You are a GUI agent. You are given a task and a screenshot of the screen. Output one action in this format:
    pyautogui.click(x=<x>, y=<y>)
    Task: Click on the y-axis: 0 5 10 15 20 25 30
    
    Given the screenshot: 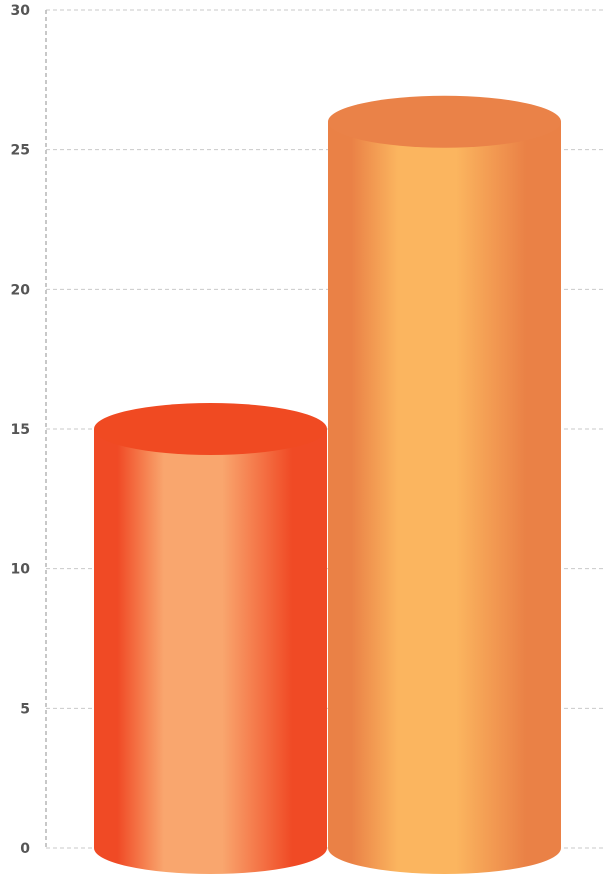 What is the action you would take?
    pyautogui.click(x=29, y=430)
    